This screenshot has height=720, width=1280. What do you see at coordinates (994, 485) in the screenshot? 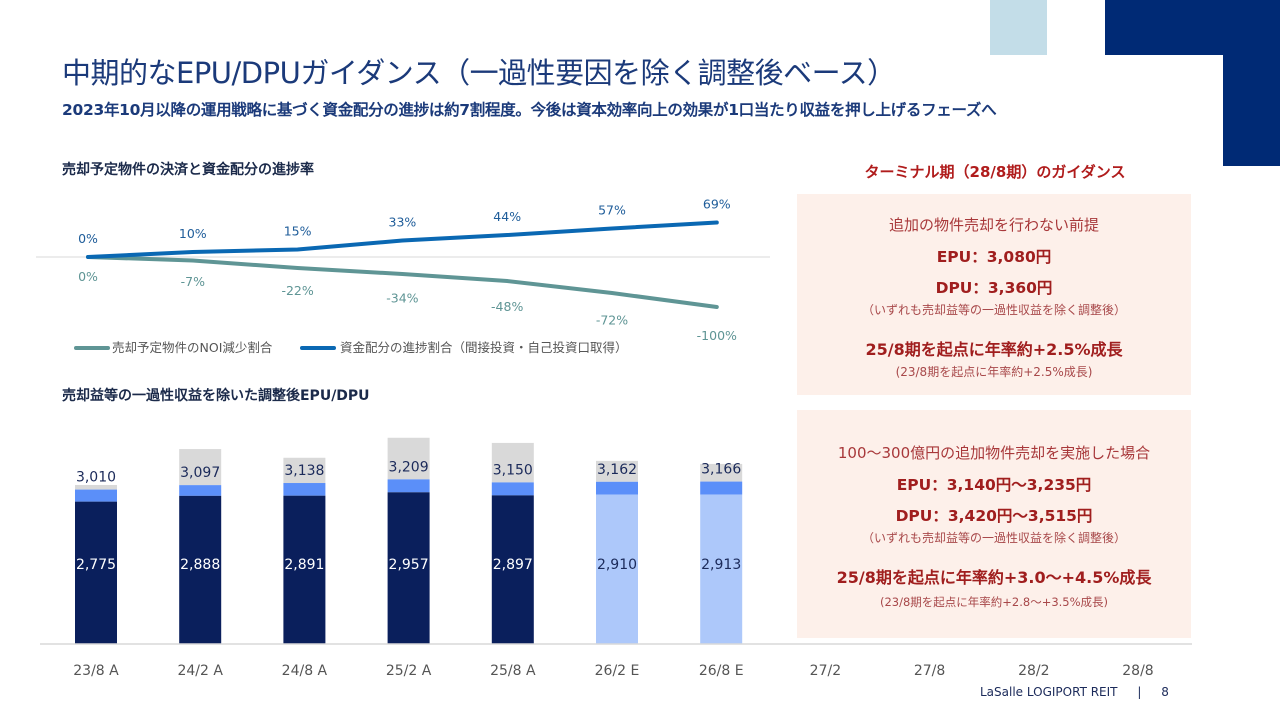
I see `epu-value: EPU：3,140円～3,235円` at bounding box center [994, 485].